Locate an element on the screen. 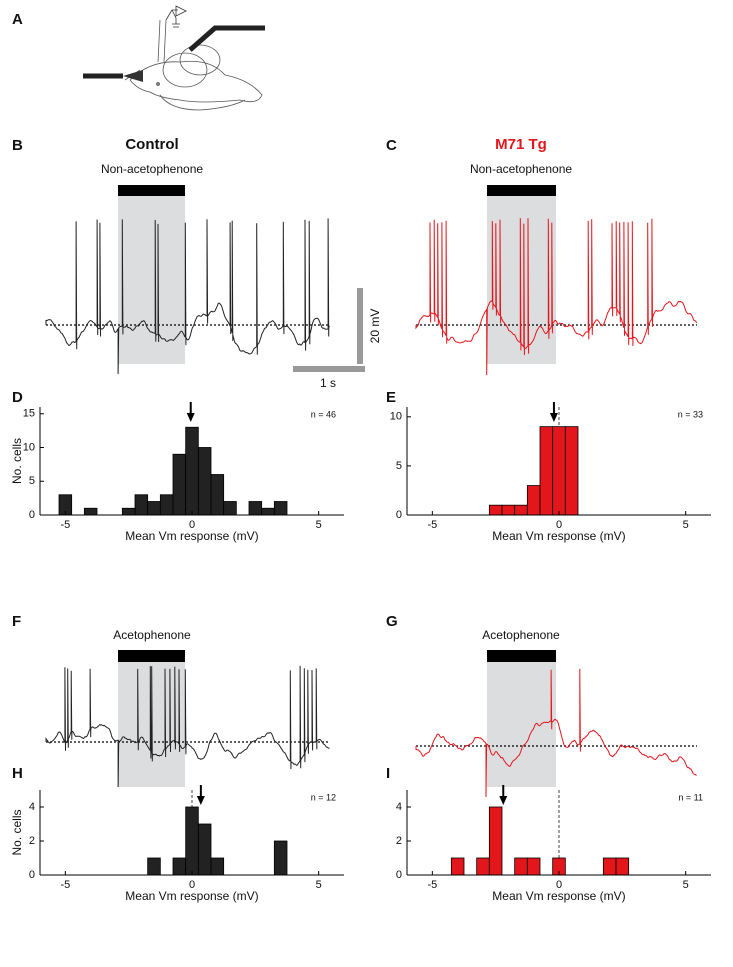 Image resolution: width=733 pixels, height=967 pixels. panel-label: I is located at coordinates (388, 773).